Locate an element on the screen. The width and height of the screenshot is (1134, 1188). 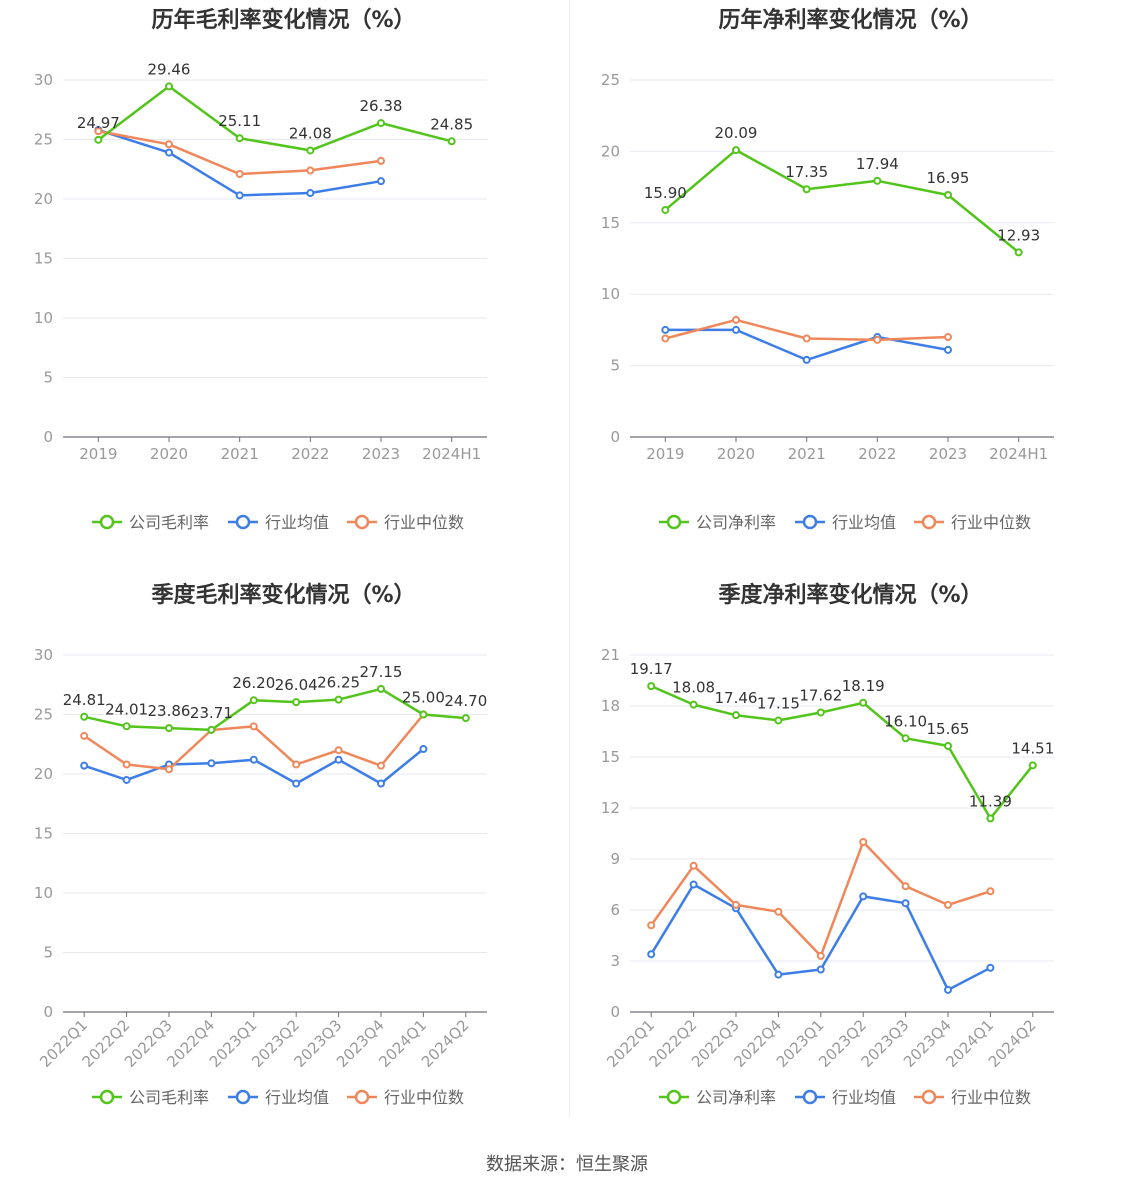
data-label: 16.95 is located at coordinates (948, 178).